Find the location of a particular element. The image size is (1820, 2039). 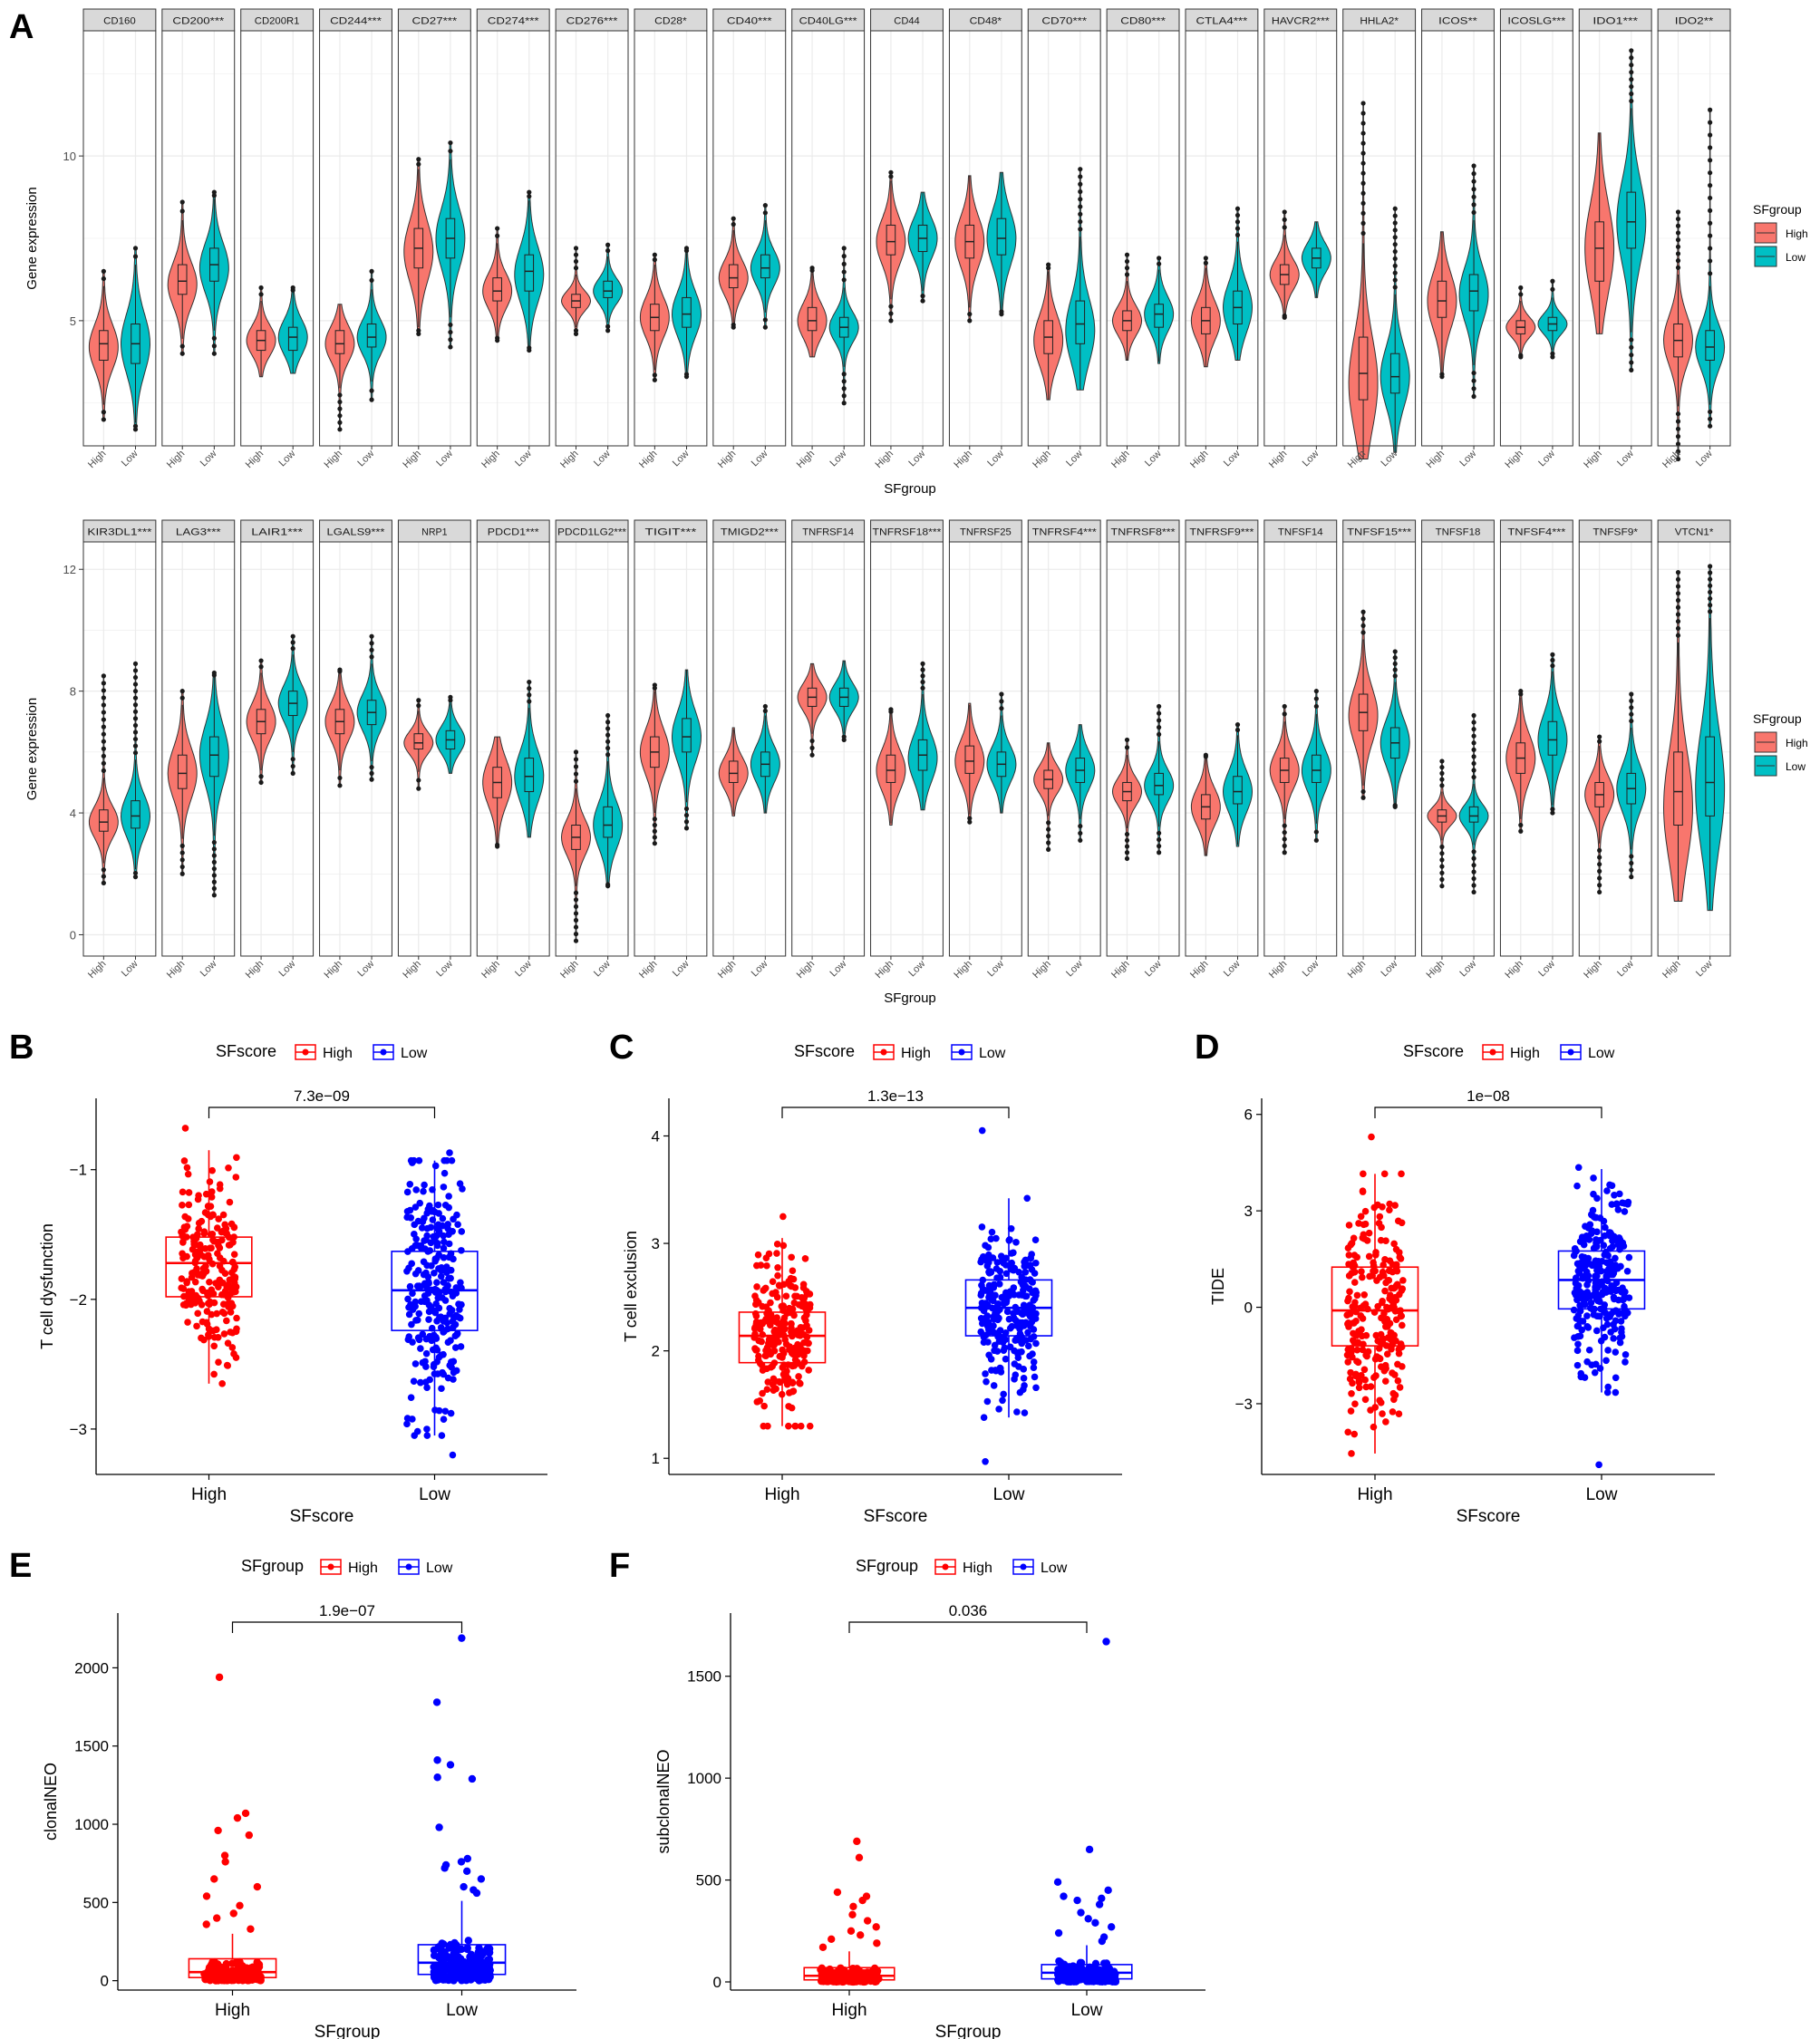

significance-bracket is located at coordinates (322, 1112).